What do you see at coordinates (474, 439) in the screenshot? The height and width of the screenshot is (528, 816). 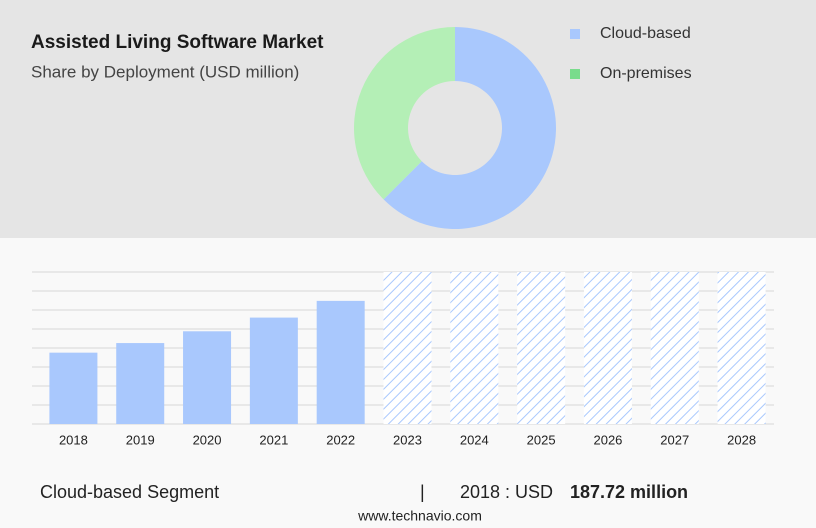 I see `x-tick-label: 2024` at bounding box center [474, 439].